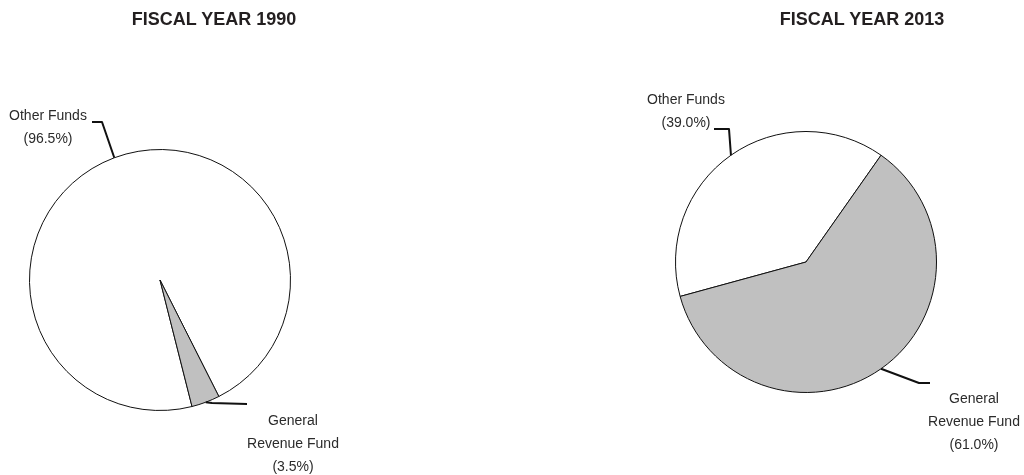 This screenshot has height=475, width=1024. What do you see at coordinates (293, 465) in the screenshot?
I see `data-label: (3.5%)` at bounding box center [293, 465].